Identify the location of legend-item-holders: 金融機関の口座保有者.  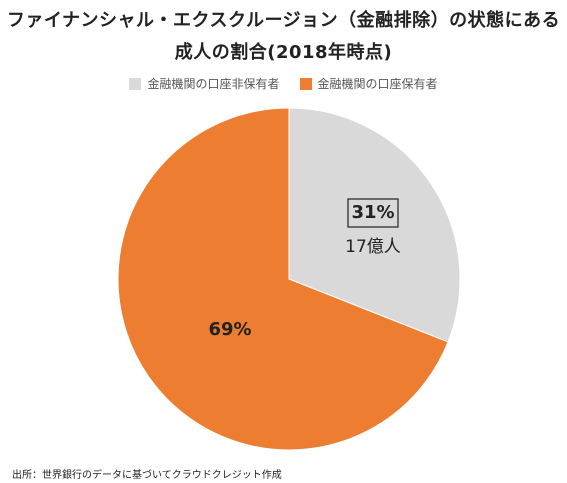
(368, 83).